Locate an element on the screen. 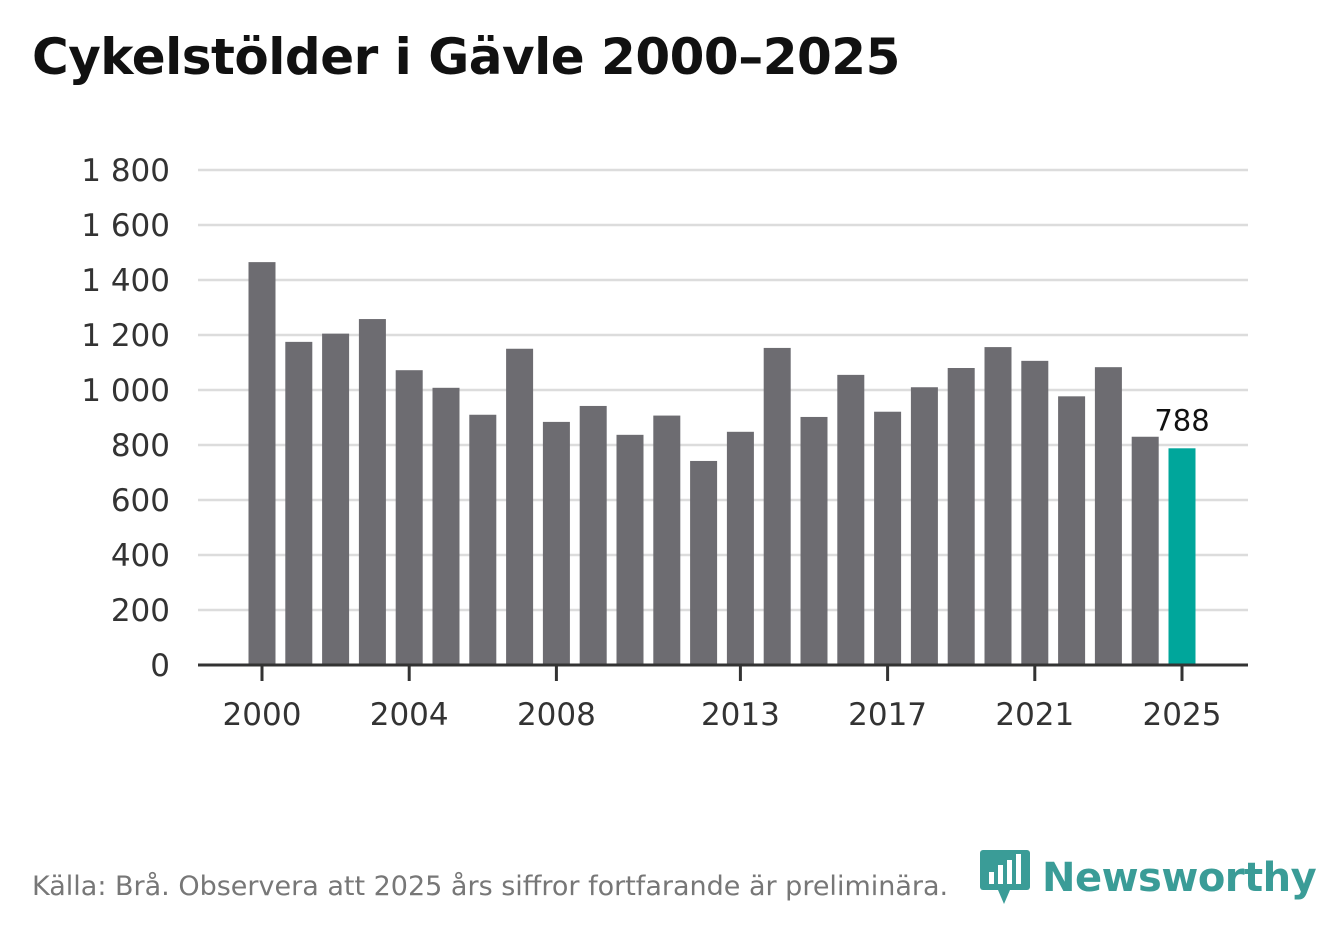  bar-2016 is located at coordinates (851, 519).